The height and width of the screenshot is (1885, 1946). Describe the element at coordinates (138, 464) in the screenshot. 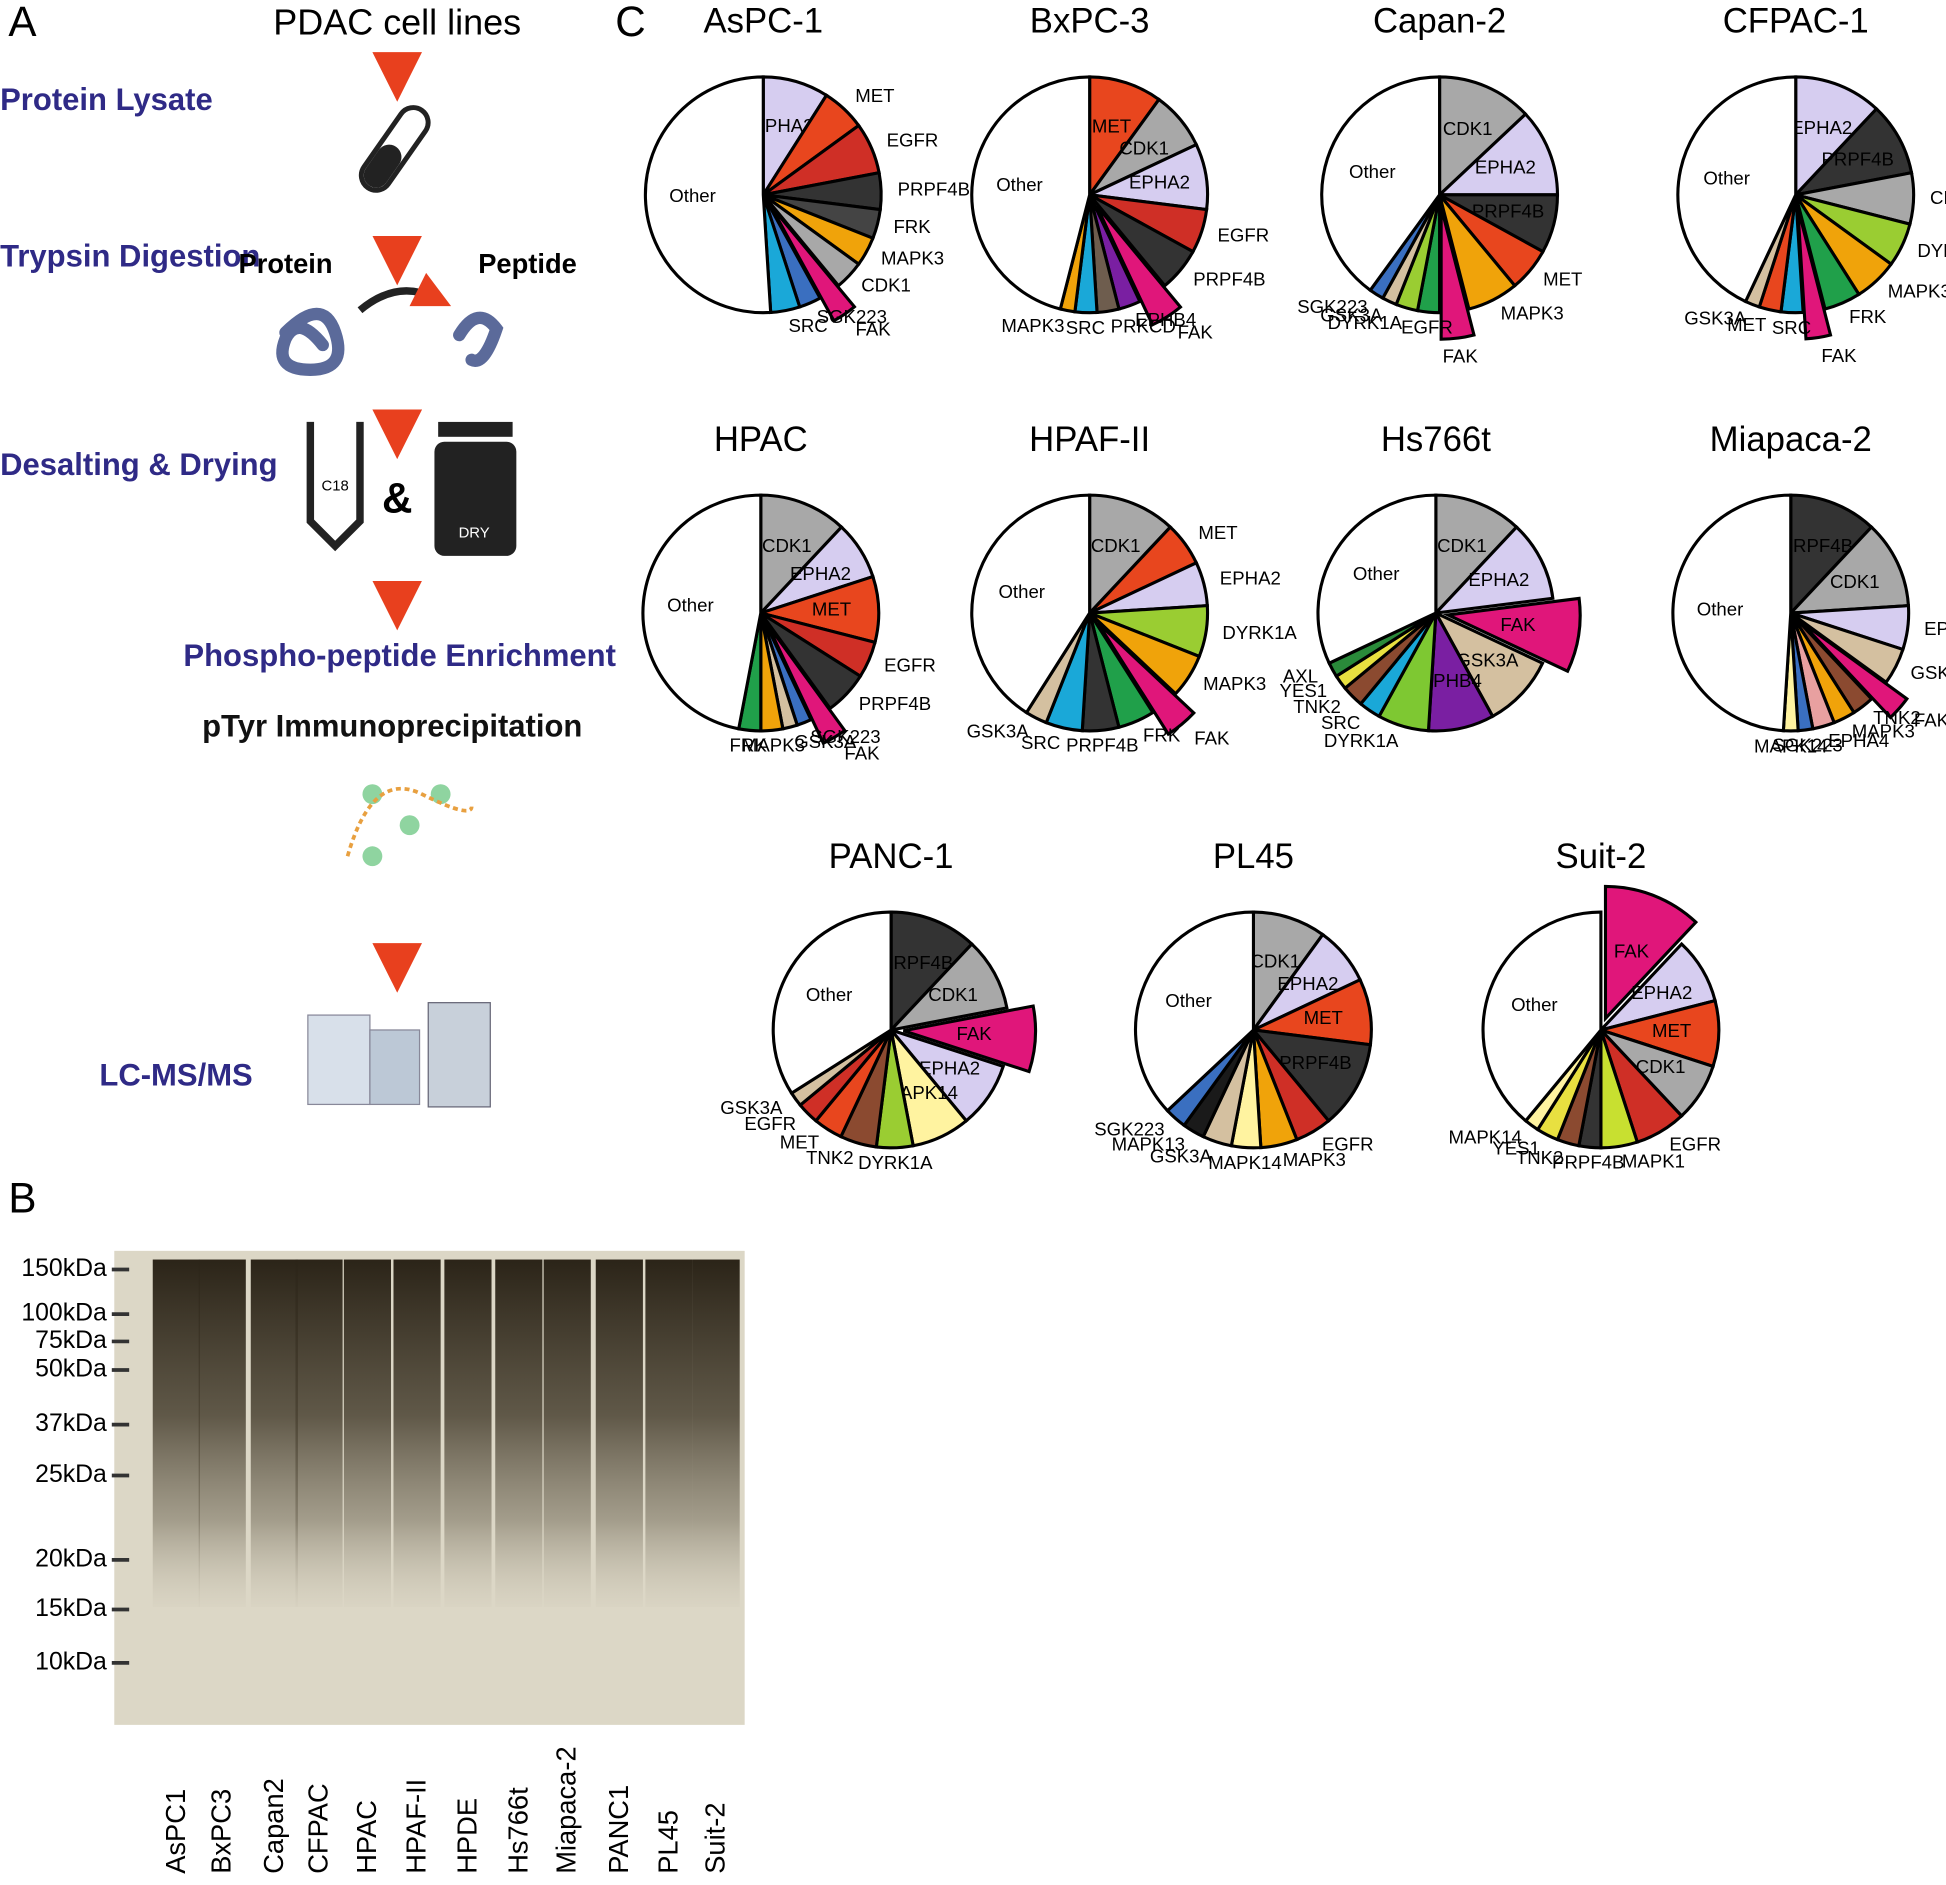

I see `workflow-step: Desalting & Drying` at that location.